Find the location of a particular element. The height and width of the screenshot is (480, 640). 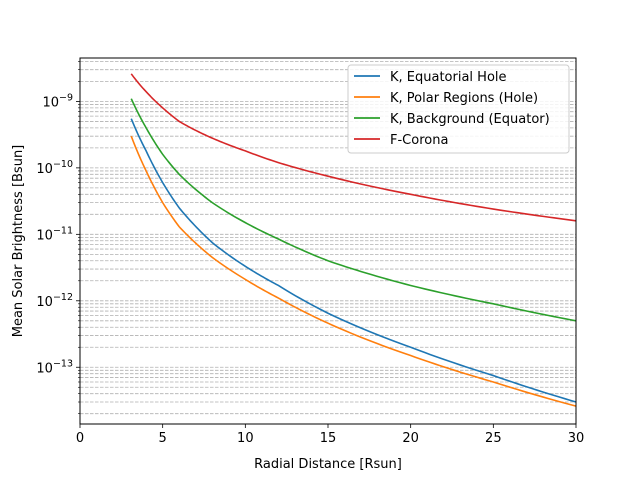

y-tick-label: 10−11 is located at coordinates (54, 234).